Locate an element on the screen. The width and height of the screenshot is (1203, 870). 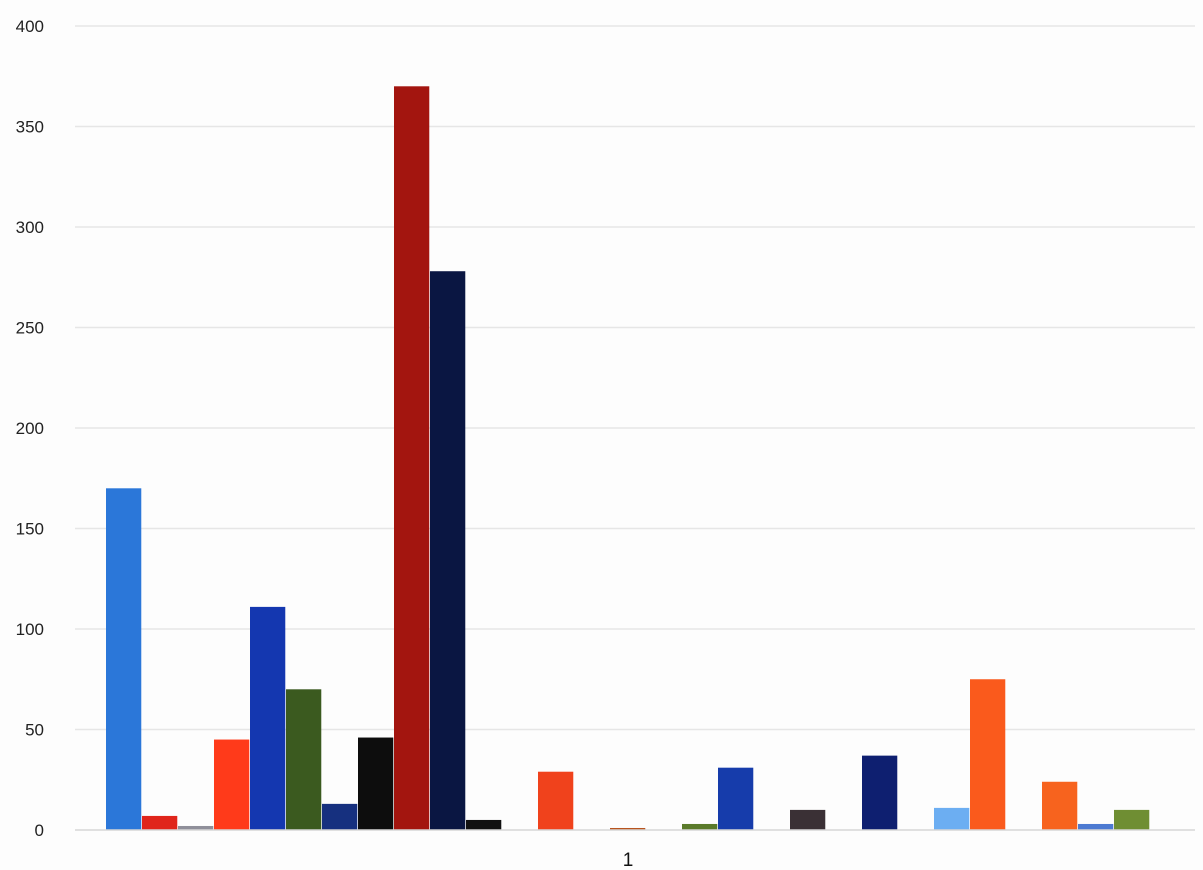
y-tick-label: 0 is located at coordinates (39, 830).